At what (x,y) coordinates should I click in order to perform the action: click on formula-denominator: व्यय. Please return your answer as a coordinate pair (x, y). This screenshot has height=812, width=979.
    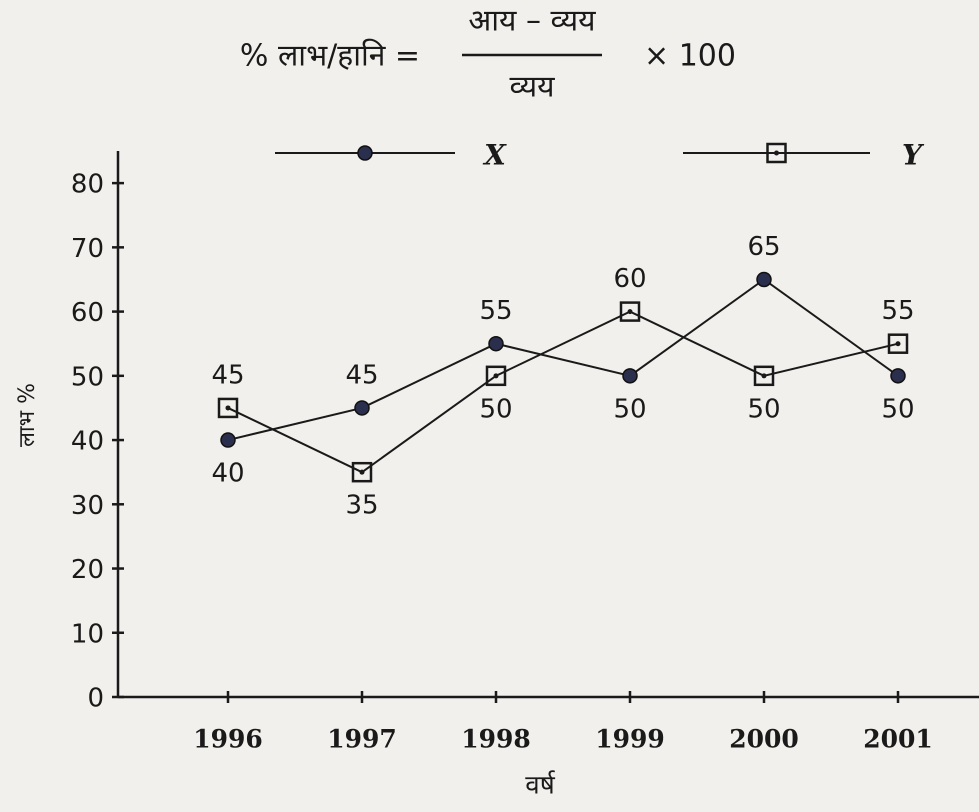
    Looking at the image, I should click on (532, 87).